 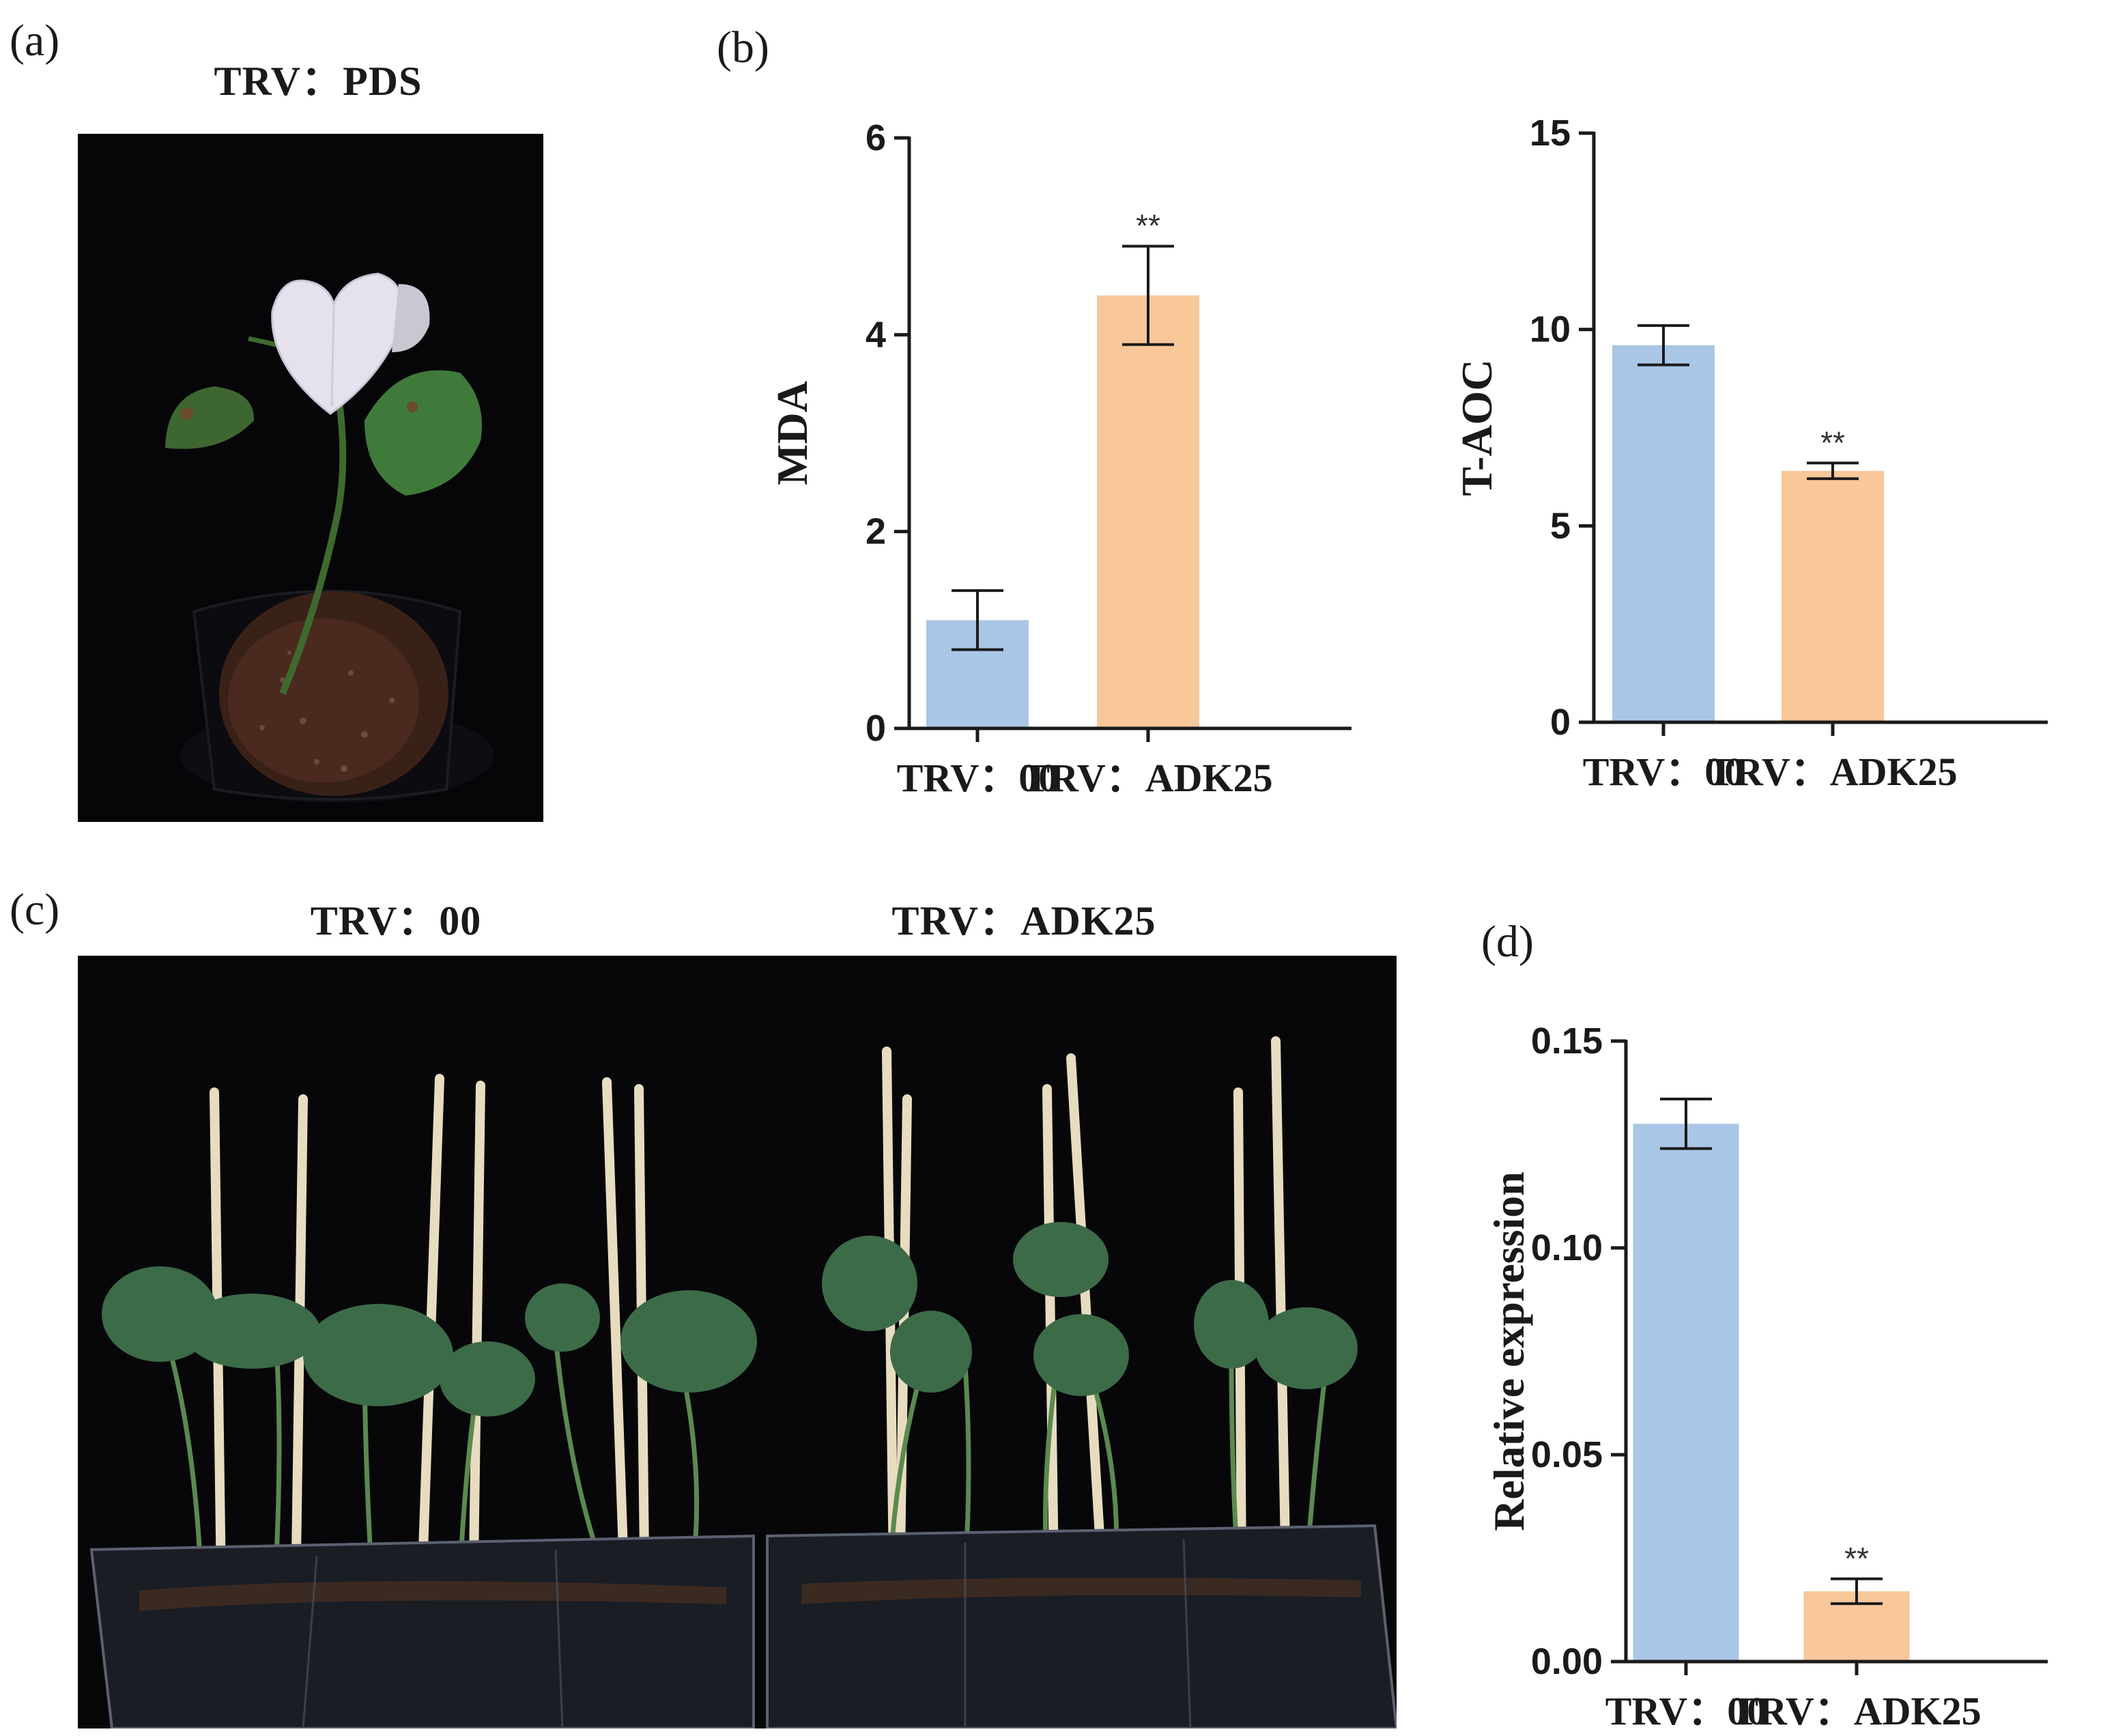 What do you see at coordinates (1567, 1662) in the screenshot?
I see `expr-y-tick-label: 0.00` at bounding box center [1567, 1662].